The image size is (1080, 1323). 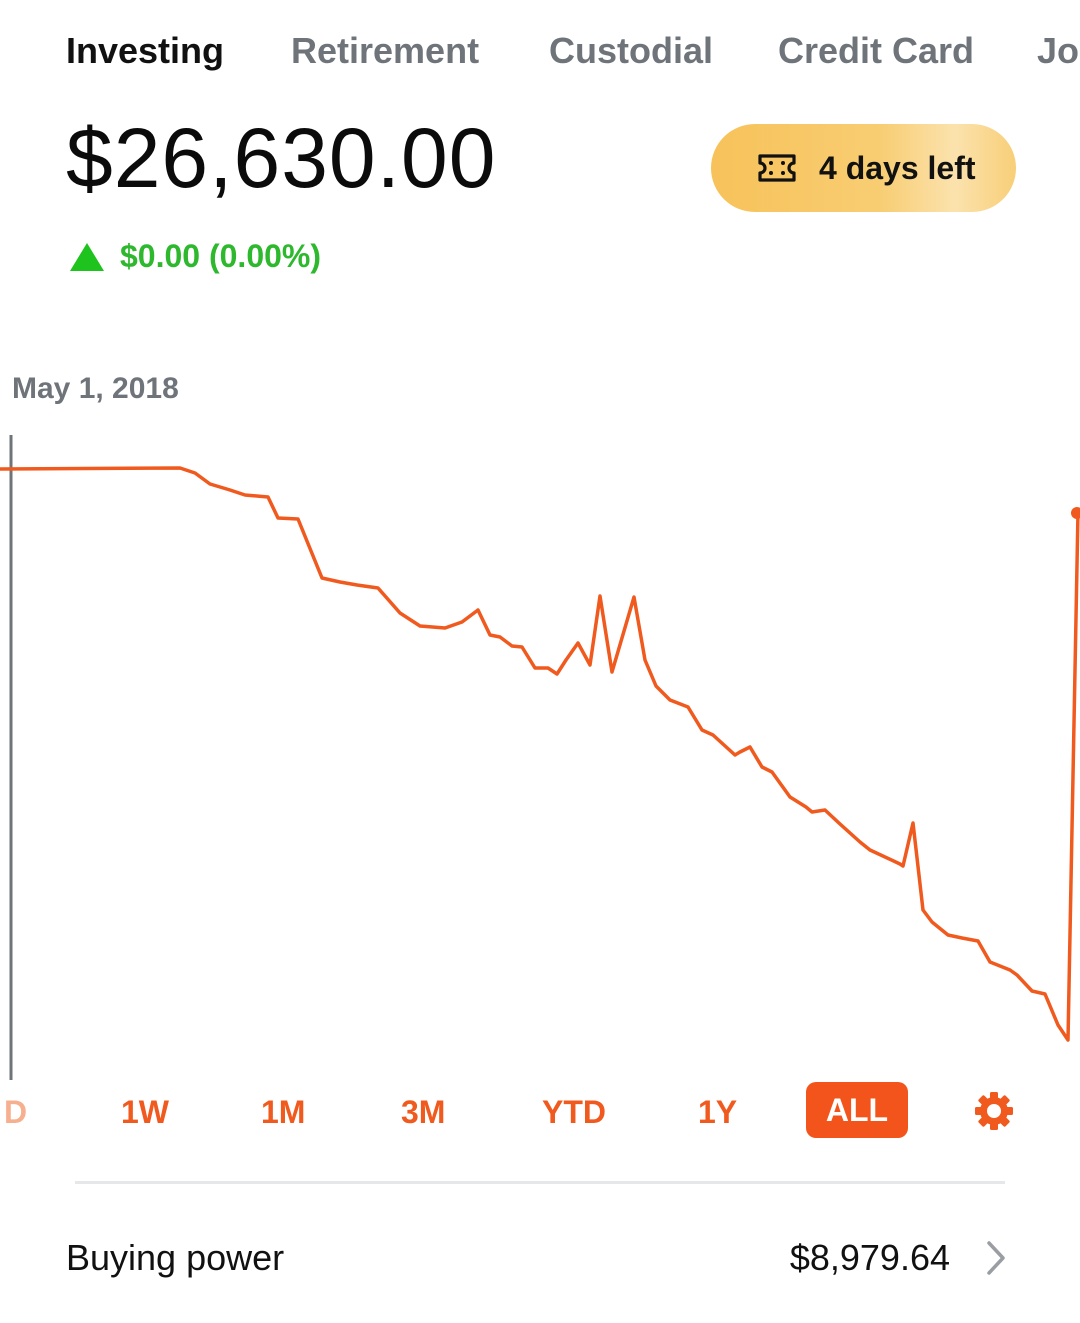 I want to click on range-ytd-button: YTD, so click(x=574, y=1112).